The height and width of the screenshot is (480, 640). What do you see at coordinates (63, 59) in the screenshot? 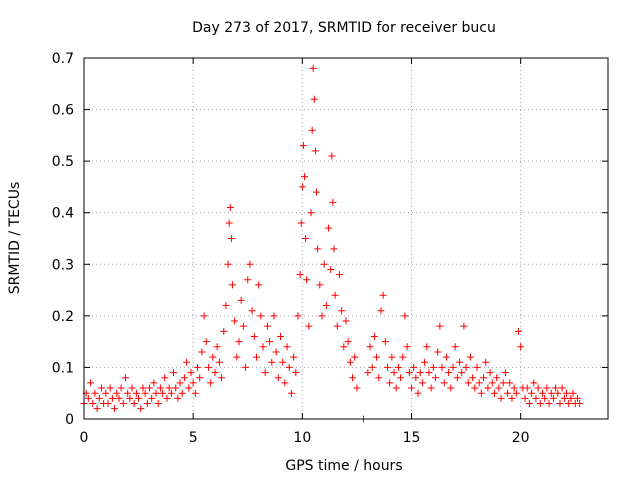
I see `y-tick-label: 0.7` at bounding box center [63, 59].